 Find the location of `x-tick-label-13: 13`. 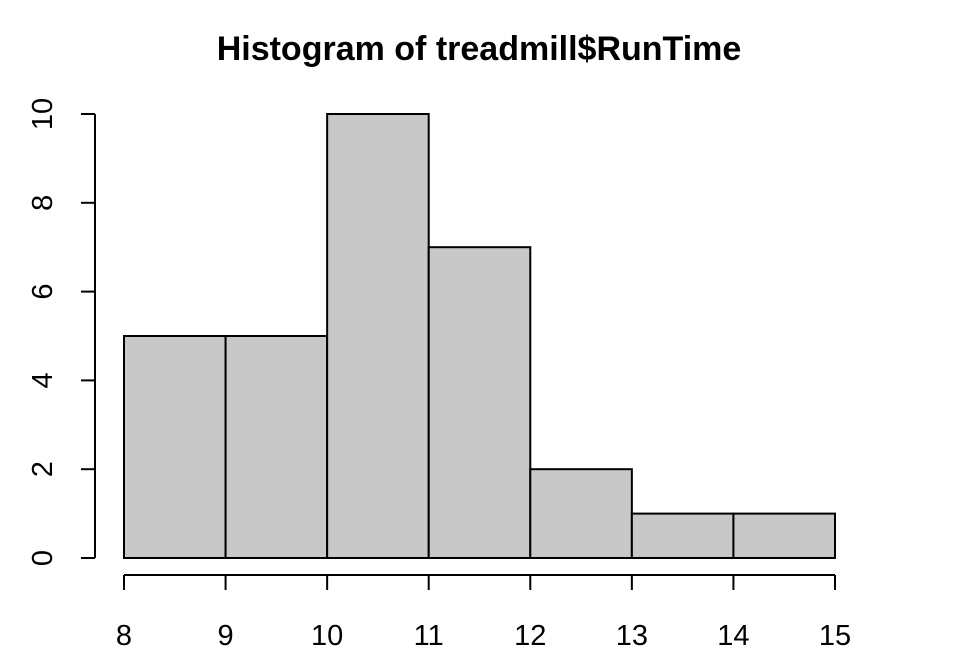

x-tick-label-13: 13 is located at coordinates (632, 636).